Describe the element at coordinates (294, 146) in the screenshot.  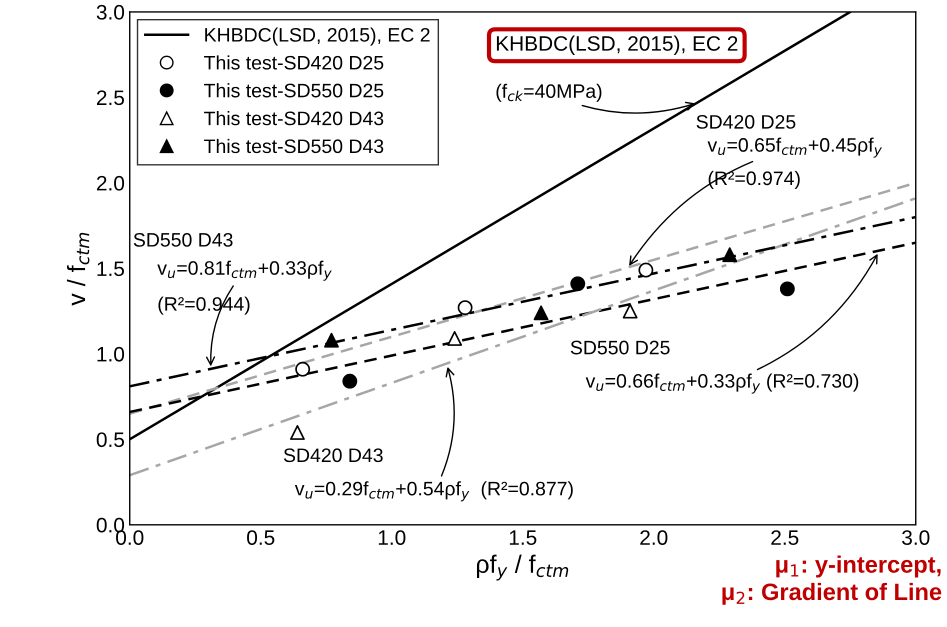
I see `legend-label: This test-SD550 D43` at that location.